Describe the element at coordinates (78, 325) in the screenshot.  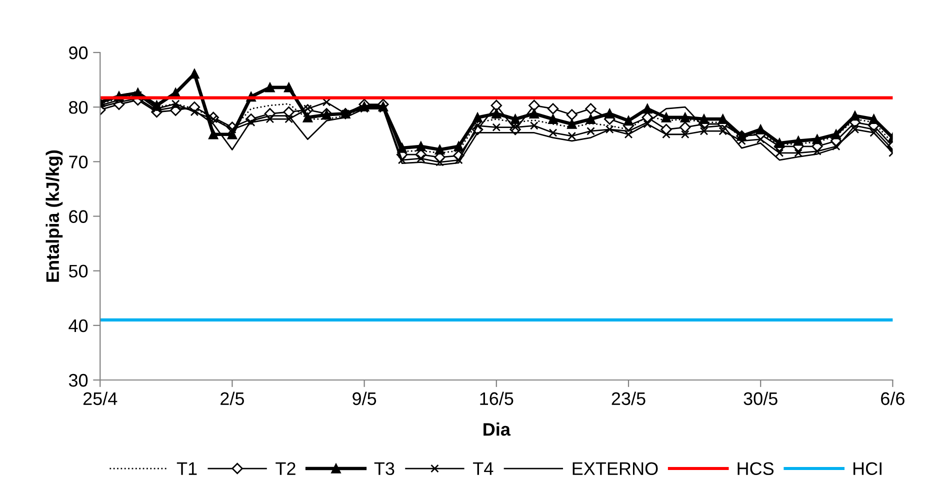
I see `y-tick-label: 40` at that location.